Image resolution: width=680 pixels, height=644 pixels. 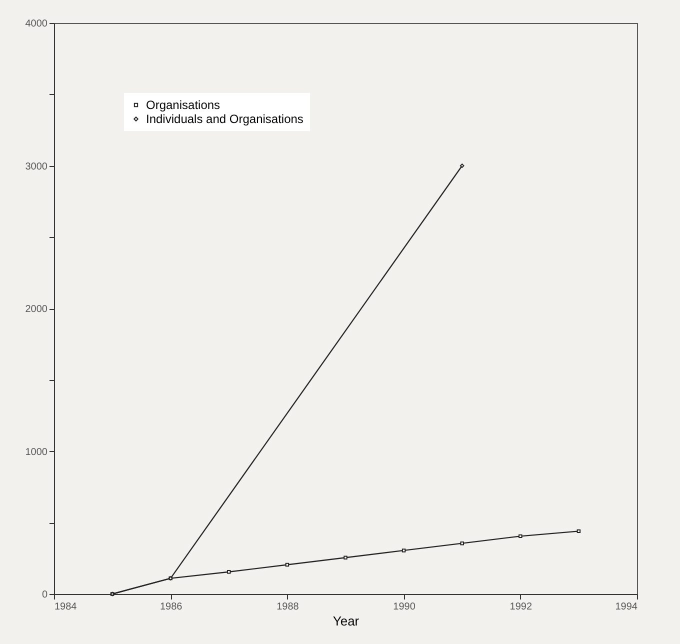 I want to click on y-tick-label: 2000, so click(x=36, y=309).